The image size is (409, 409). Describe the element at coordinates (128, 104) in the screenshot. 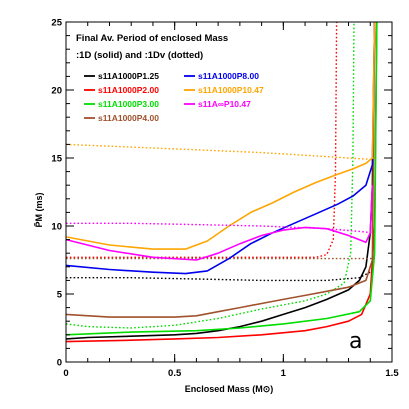

I see `legend-label: s11A1000P3.00` at that location.